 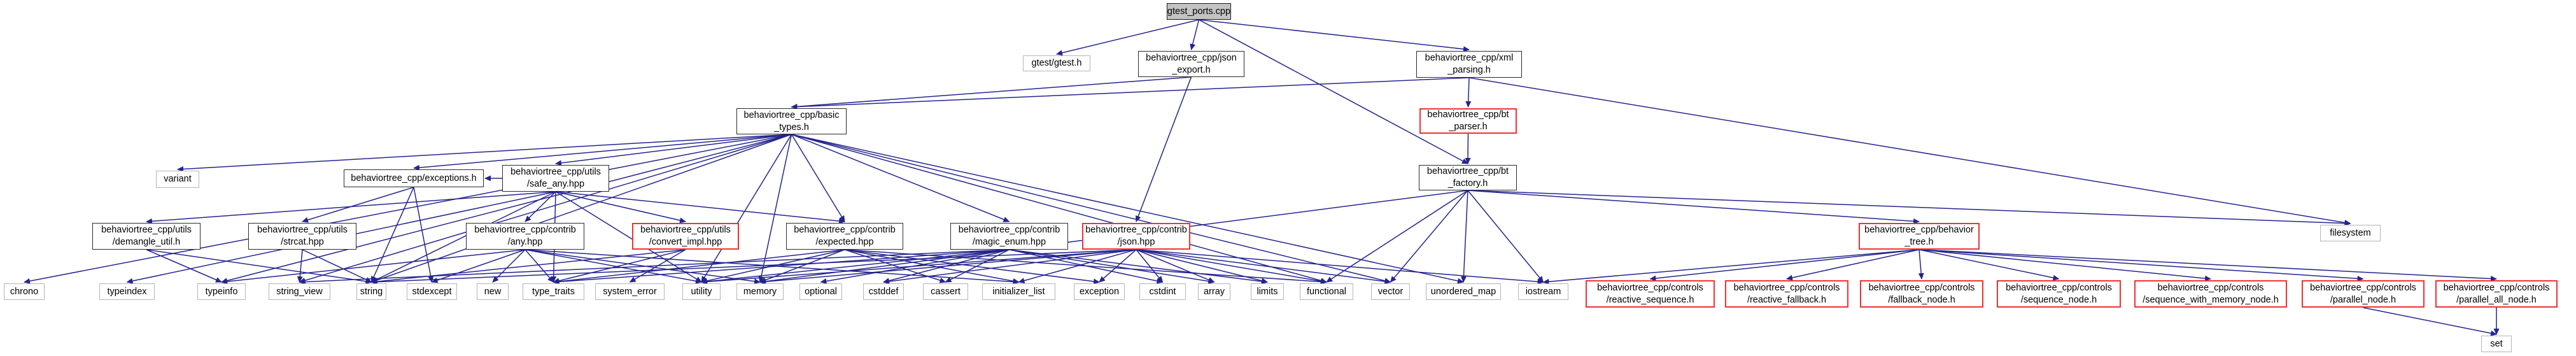 What do you see at coordinates (1397, 236) in the screenshot?
I see `edge-bt_factory-to-functional` at bounding box center [1397, 236].